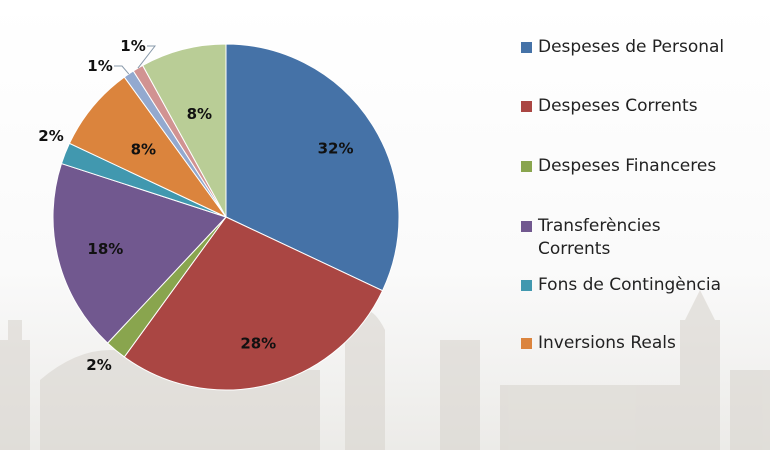 The image size is (770, 450). Describe the element at coordinates (336, 148) in the screenshot. I see `data-label: 32%` at that location.